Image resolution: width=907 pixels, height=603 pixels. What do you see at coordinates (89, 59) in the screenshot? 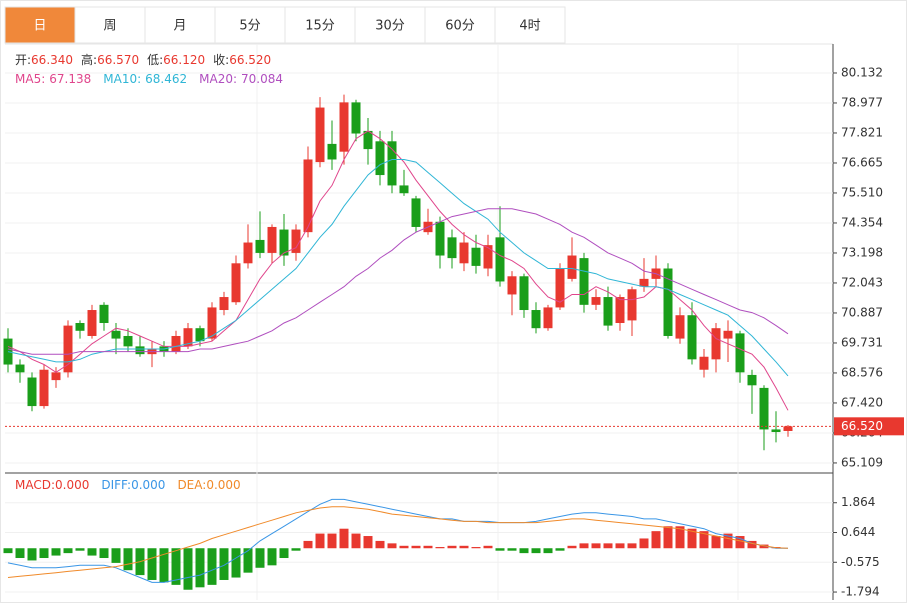
I see `info-name: 高:` at bounding box center [89, 59].